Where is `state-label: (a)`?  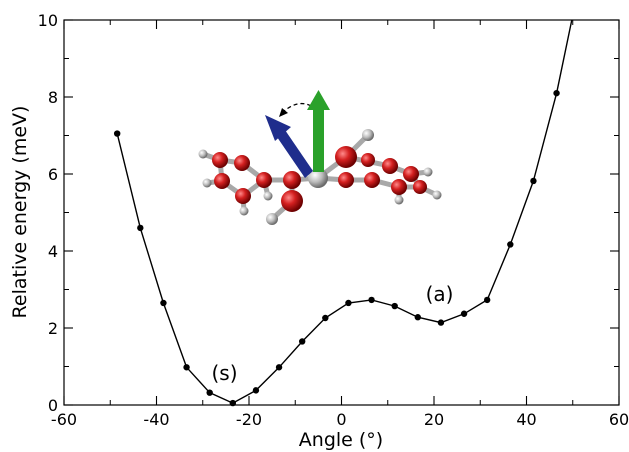
state-label: (a) is located at coordinates (440, 294).